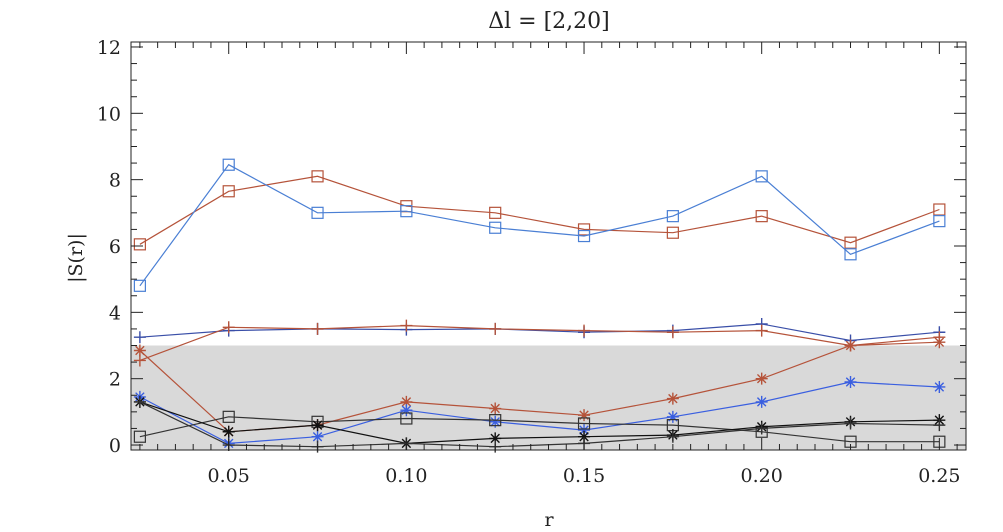 The height and width of the screenshot is (532, 1003). What do you see at coordinates (939, 476) in the screenshot?
I see `x-tick-label: 0.25` at bounding box center [939, 476].